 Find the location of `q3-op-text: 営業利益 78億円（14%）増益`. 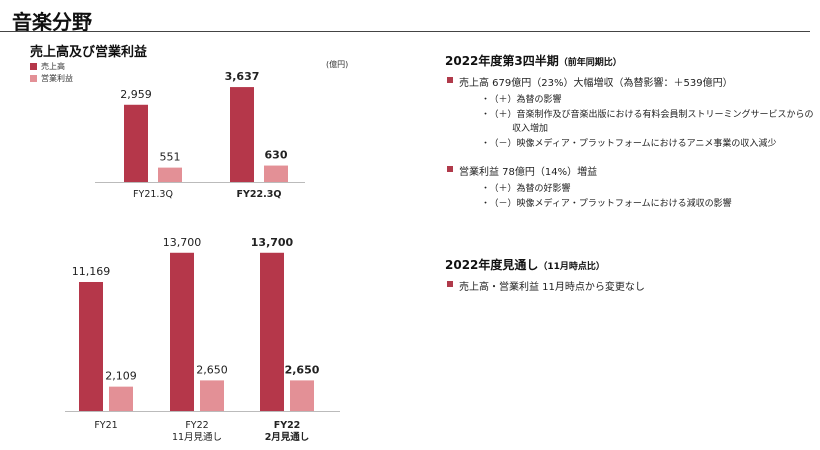

q3-op-text: 営業利益 78億円（14%）増益 is located at coordinates (528, 172).